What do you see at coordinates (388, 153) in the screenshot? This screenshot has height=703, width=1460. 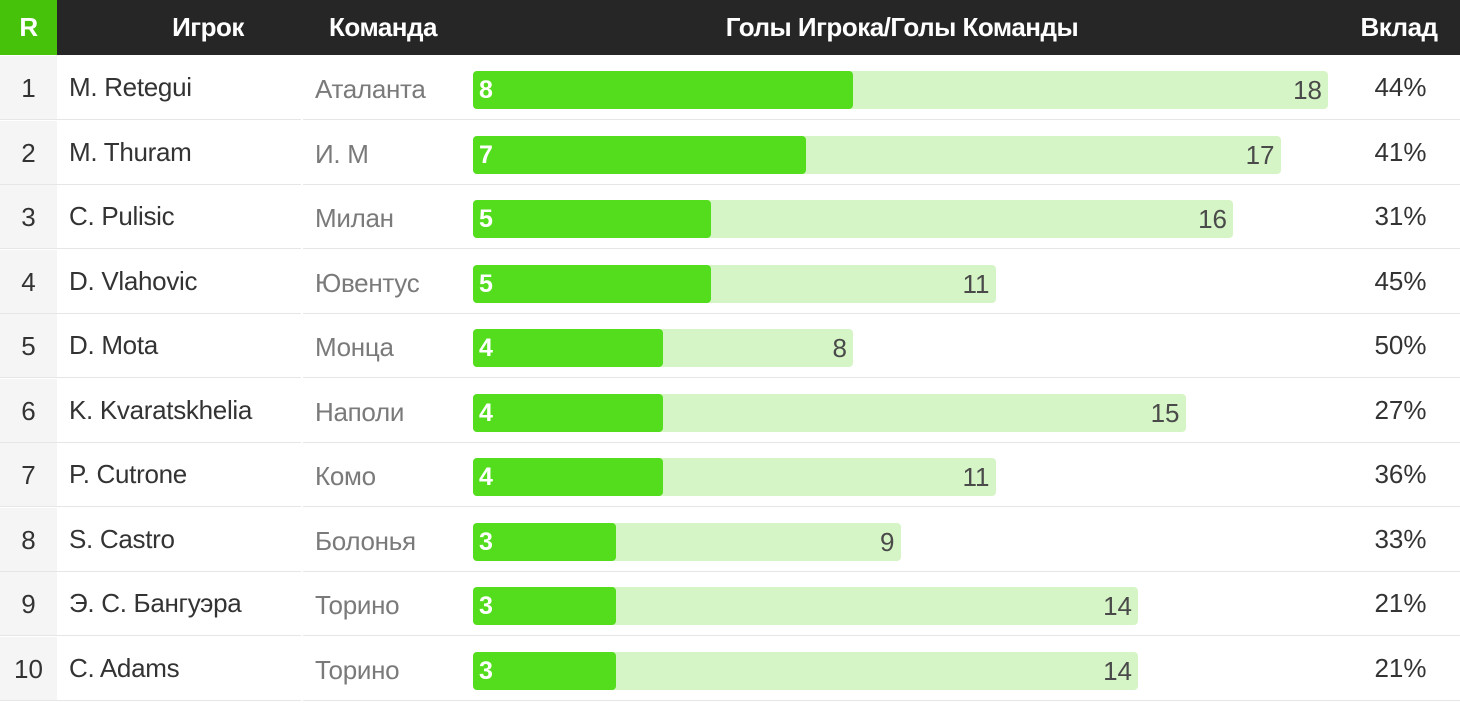 I see `team-name: И. М` at bounding box center [388, 153].